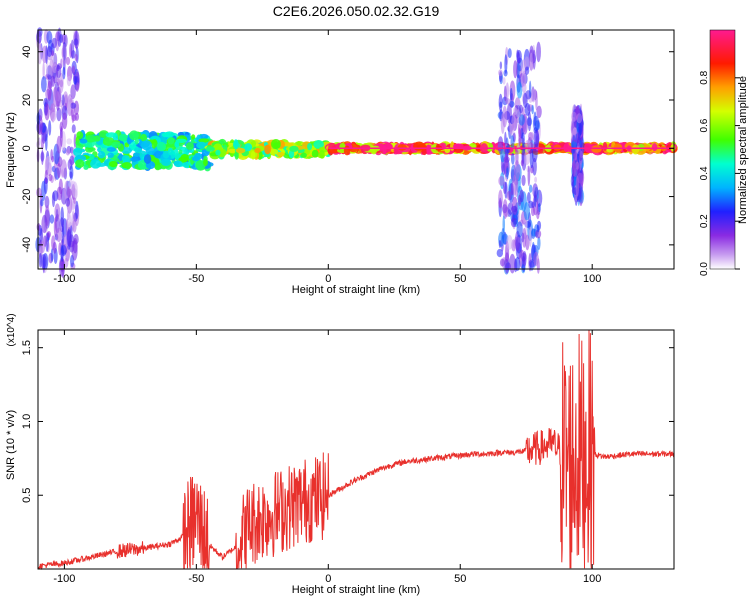 This screenshot has height=600, width=750. I want to click on x-tick-label: -100, so click(64, 279).